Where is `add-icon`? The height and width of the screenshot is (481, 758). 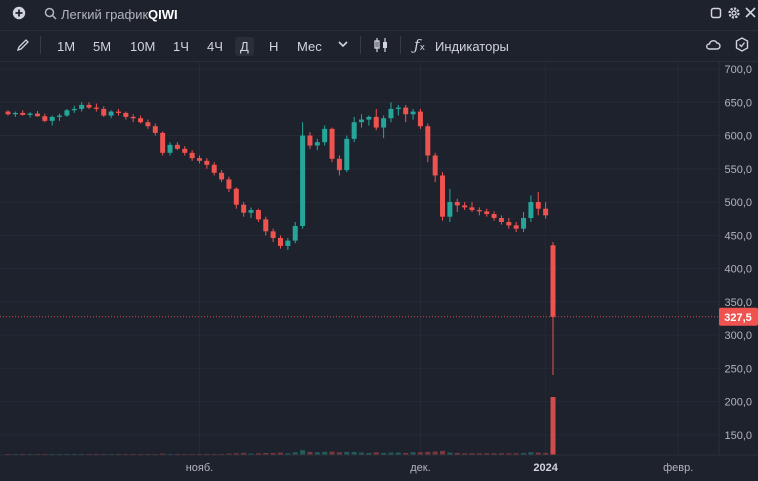 add-icon is located at coordinates (19, 15).